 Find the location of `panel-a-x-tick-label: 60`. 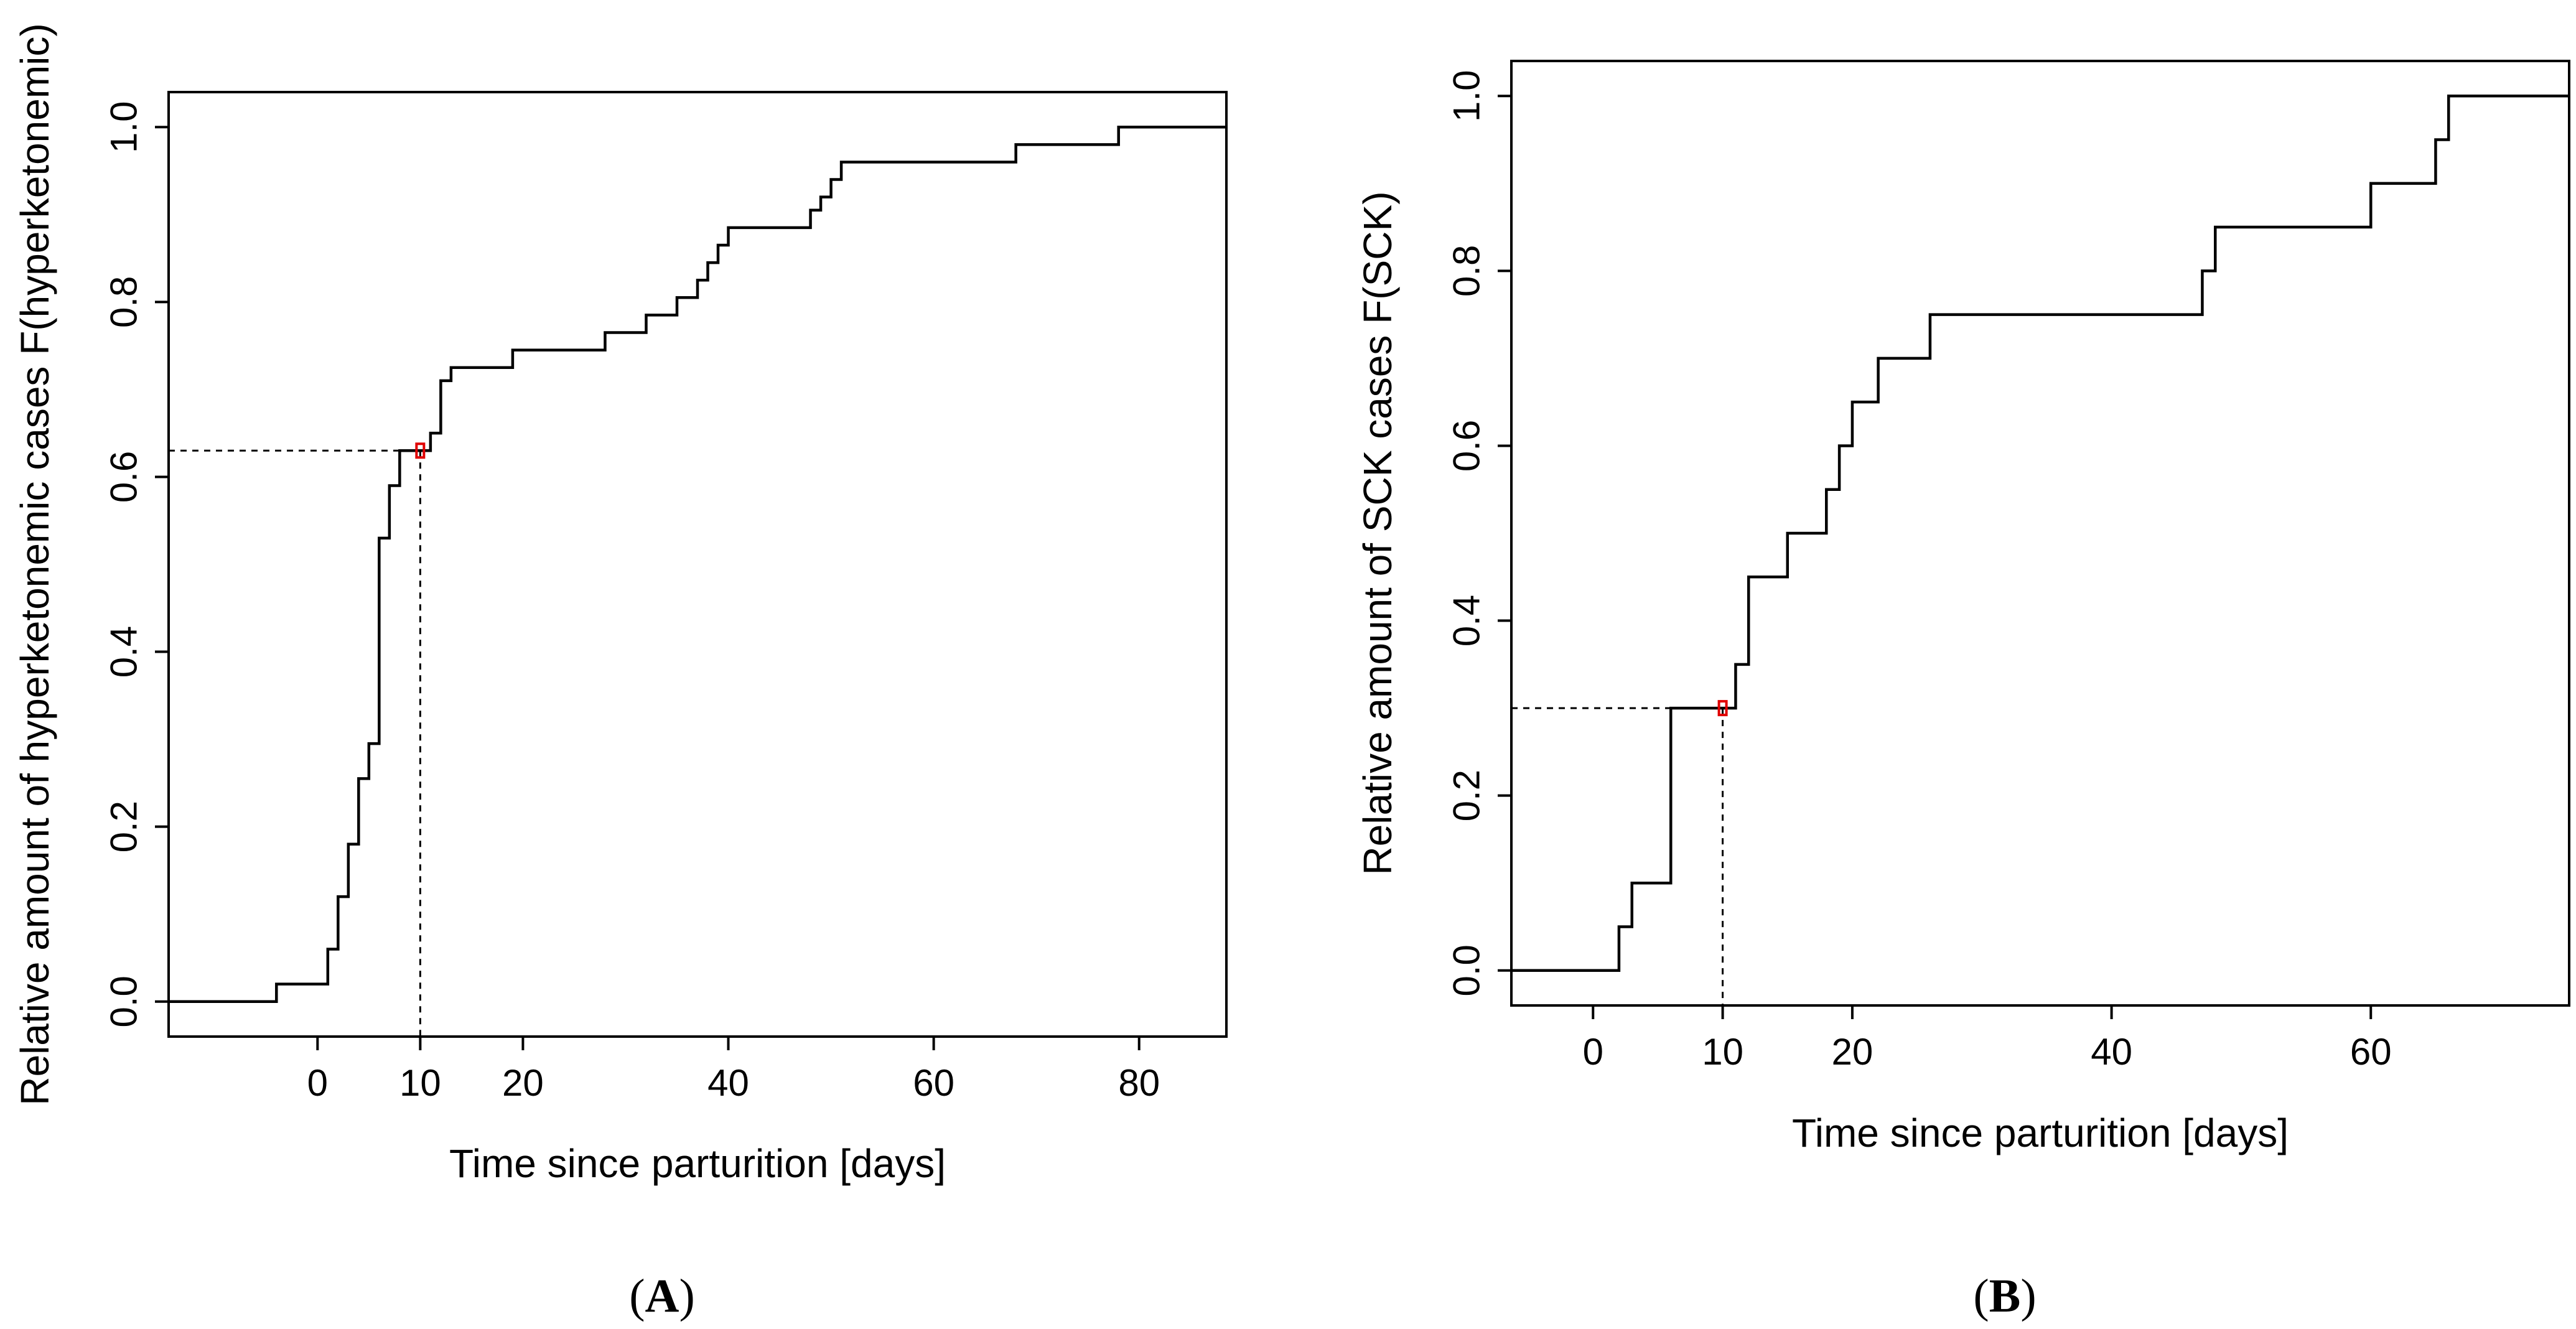

panel-a-x-tick-label: 60 is located at coordinates (933, 1083).